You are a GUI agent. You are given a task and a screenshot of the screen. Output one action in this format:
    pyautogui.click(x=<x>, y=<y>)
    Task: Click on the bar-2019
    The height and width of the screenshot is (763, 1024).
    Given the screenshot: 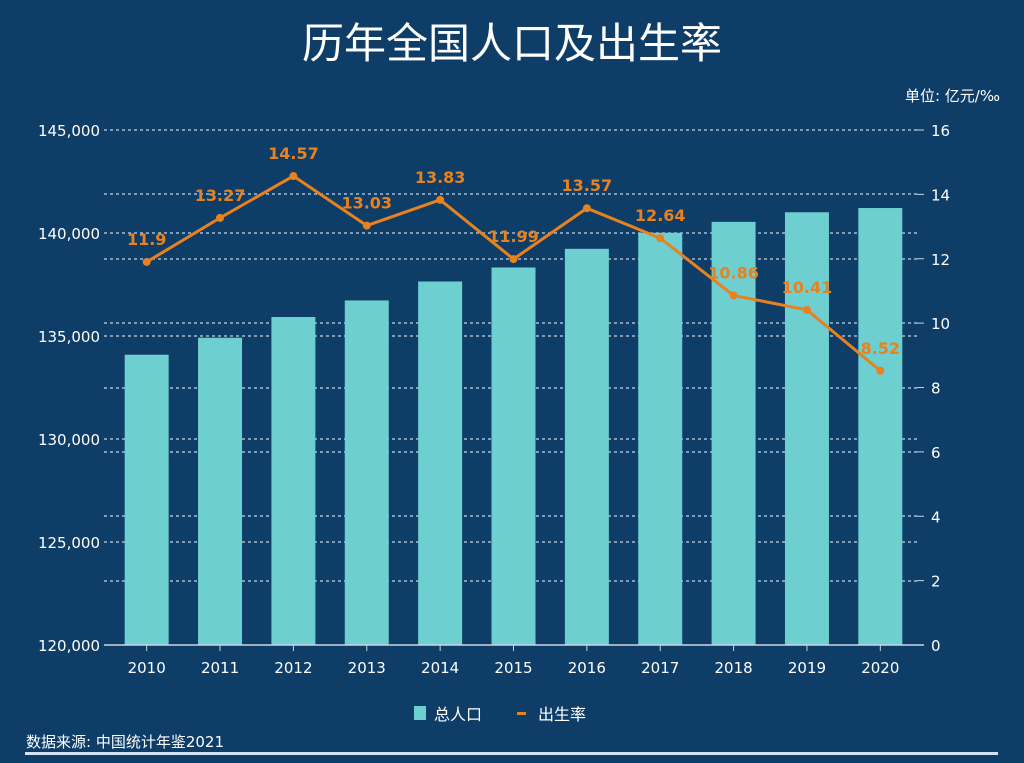 What is the action you would take?
    pyautogui.click(x=806, y=428)
    